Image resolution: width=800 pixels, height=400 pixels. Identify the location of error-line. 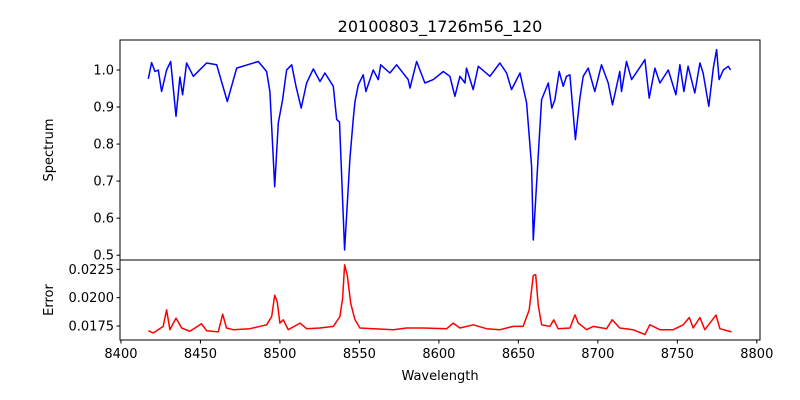
(439, 300).